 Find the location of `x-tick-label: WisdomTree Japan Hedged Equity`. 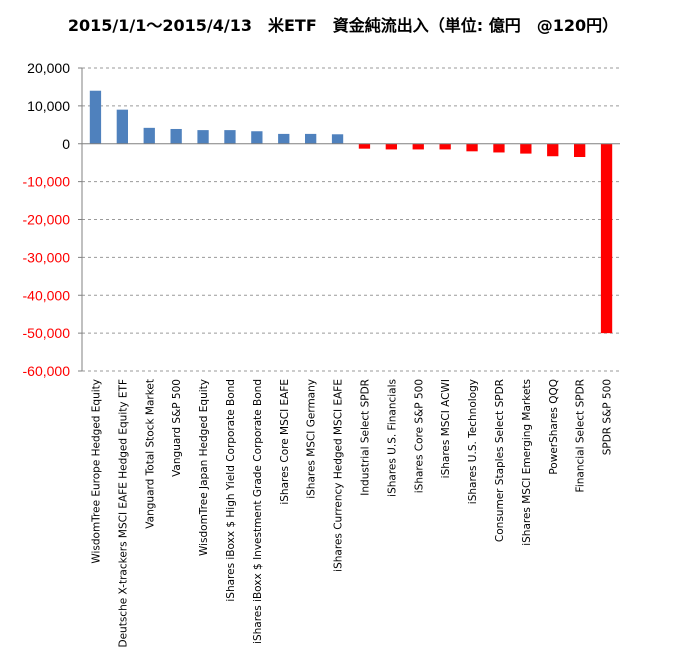

x-tick-label: WisdomTree Japan Hedged Equity is located at coordinates (204, 467).